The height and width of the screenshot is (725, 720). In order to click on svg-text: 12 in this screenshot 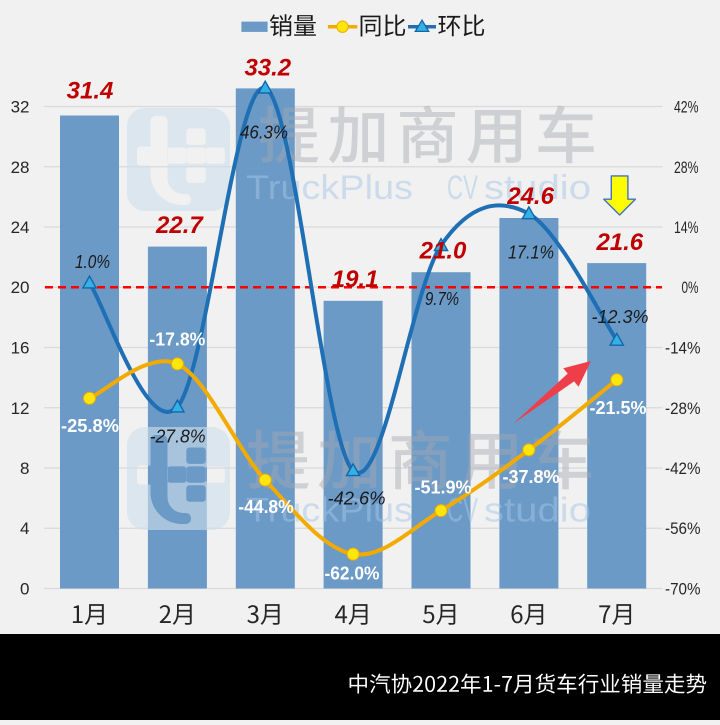, I will do `click(20, 408)`.